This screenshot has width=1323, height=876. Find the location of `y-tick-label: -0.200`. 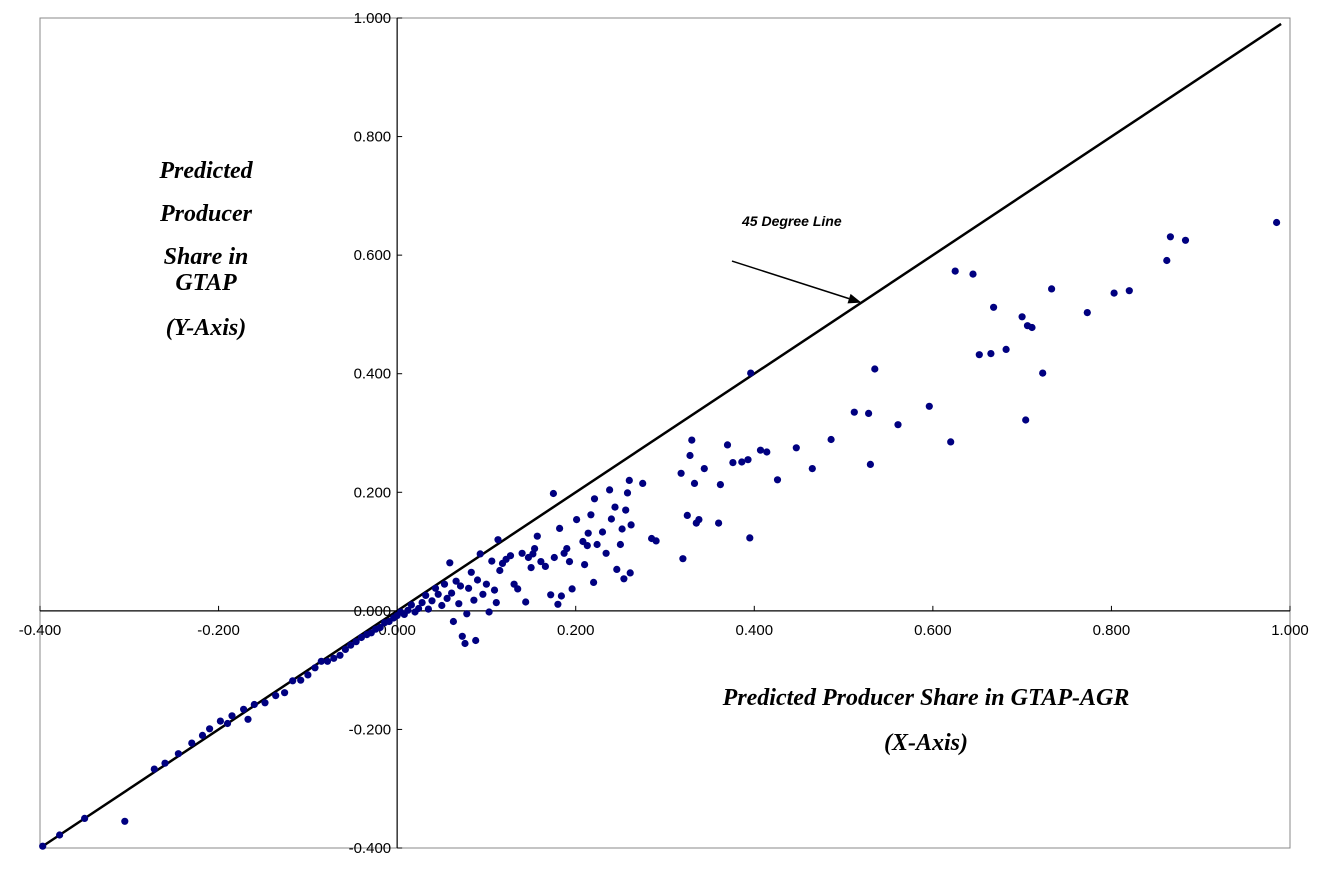

y-tick-label: -0.200 is located at coordinates (370, 729).